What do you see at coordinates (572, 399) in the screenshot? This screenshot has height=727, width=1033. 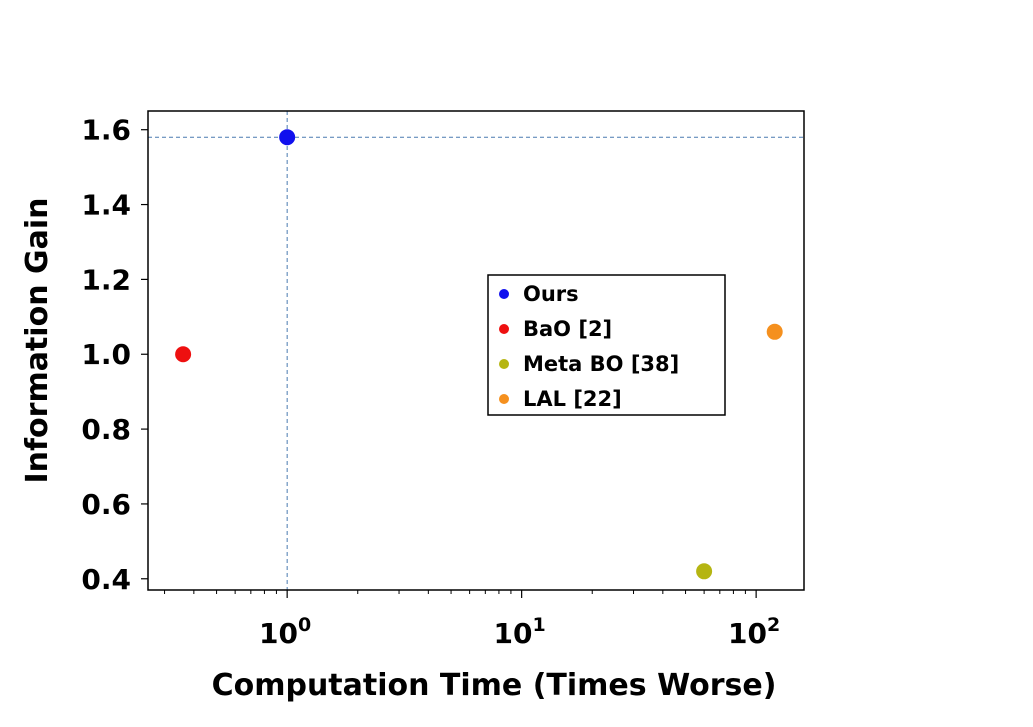 I see `legend-label: LAL [22]` at bounding box center [572, 399].